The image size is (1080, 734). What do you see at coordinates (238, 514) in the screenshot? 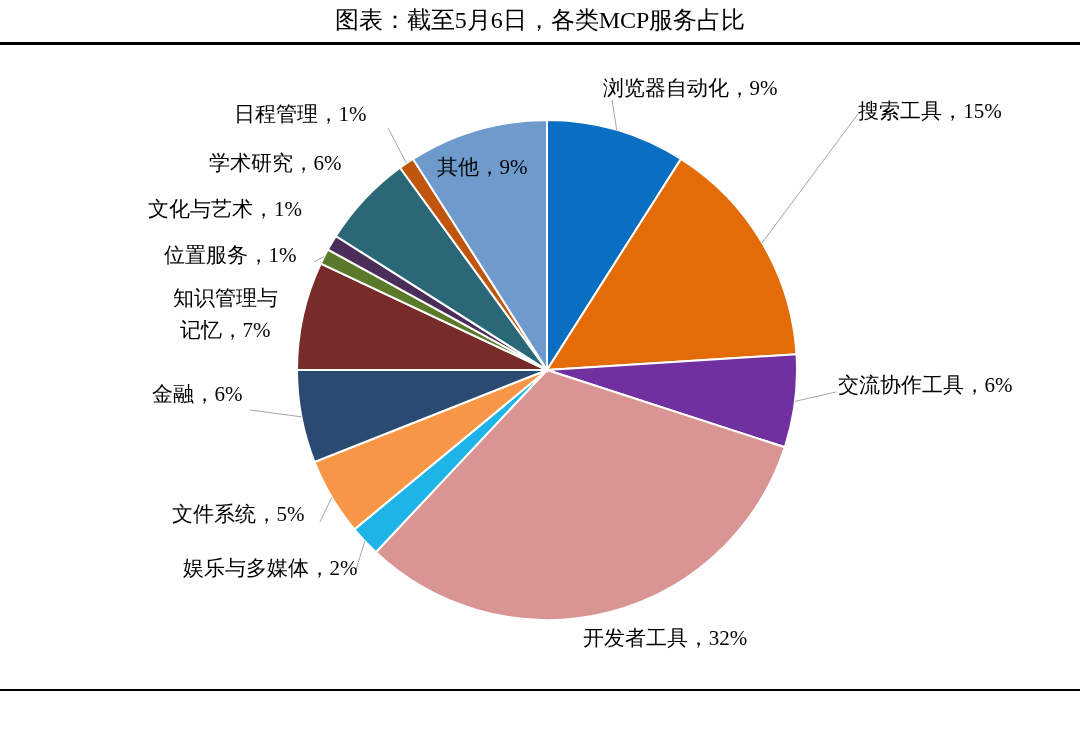
I see `slice-label: 文件系统，5%` at bounding box center [238, 514].